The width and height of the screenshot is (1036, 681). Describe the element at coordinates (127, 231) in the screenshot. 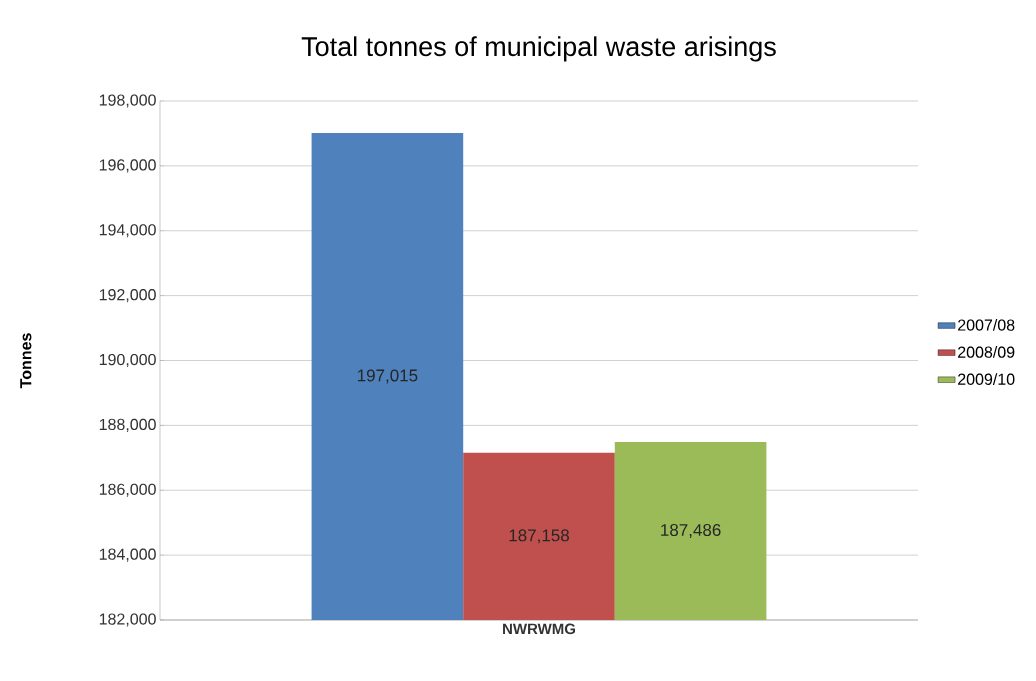

I see `y-tick-label: 194,000` at that location.